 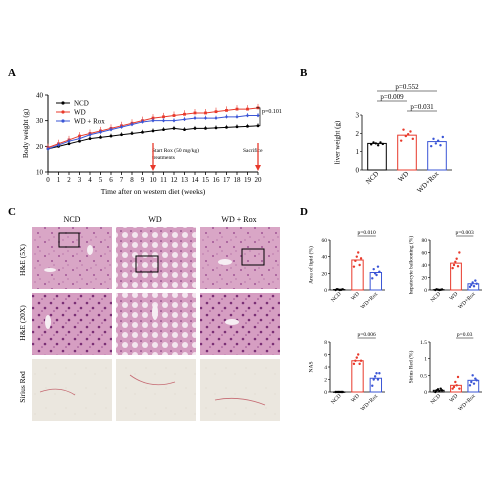 I want to click on rox-annotation: Start Rox (50 mg/kg), so click(x=175, y=150).